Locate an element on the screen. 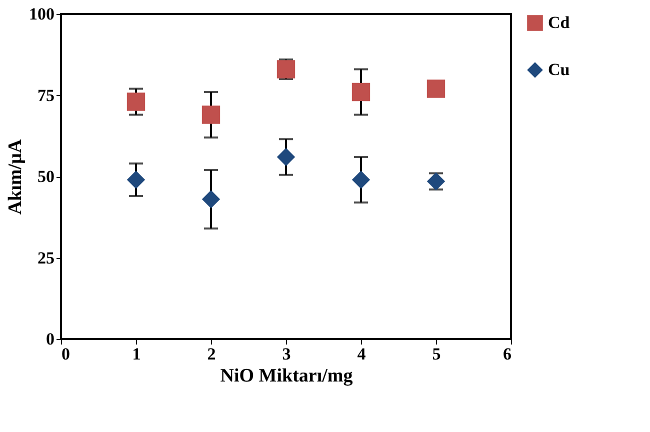  x-axis-title: NiO Miktarı/mg is located at coordinates (287, 376).